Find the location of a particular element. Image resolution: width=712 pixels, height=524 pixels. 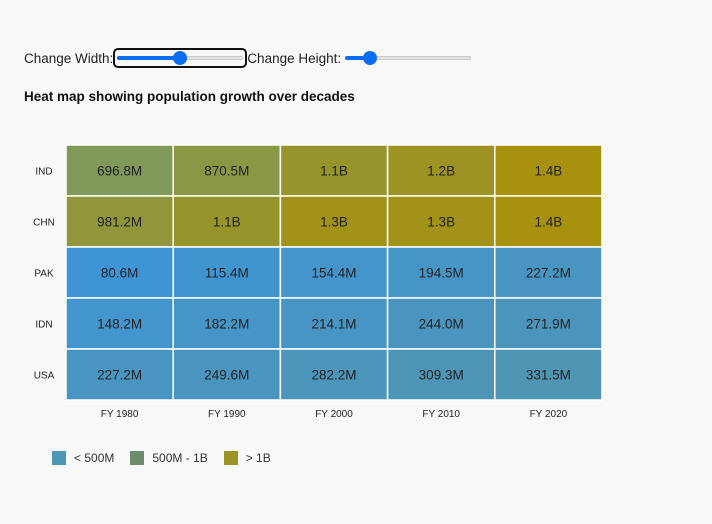

chart-legend: < 500M 500M - 1B > 1B is located at coordinates (169, 458).